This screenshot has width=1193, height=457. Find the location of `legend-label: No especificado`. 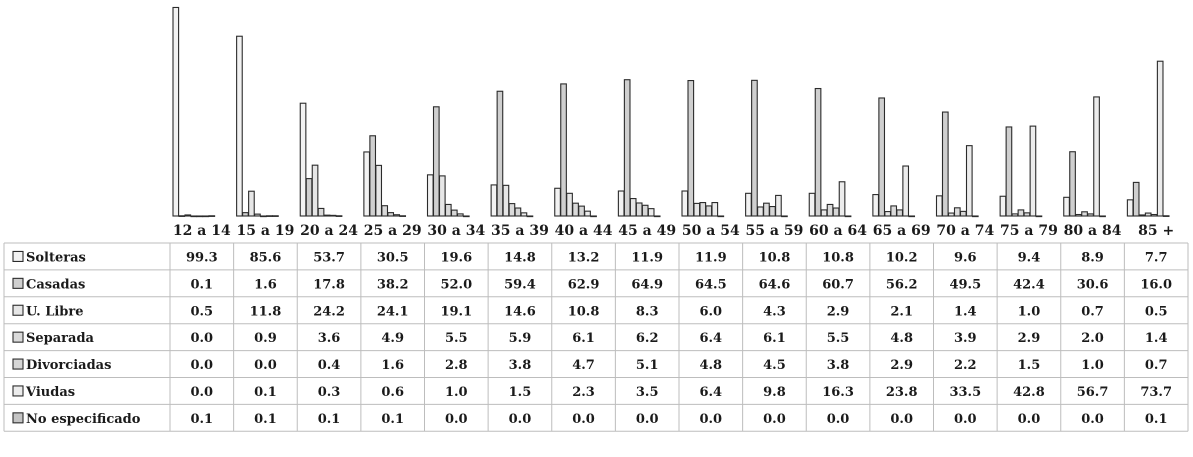

legend-label: No especificado is located at coordinates (83, 419).